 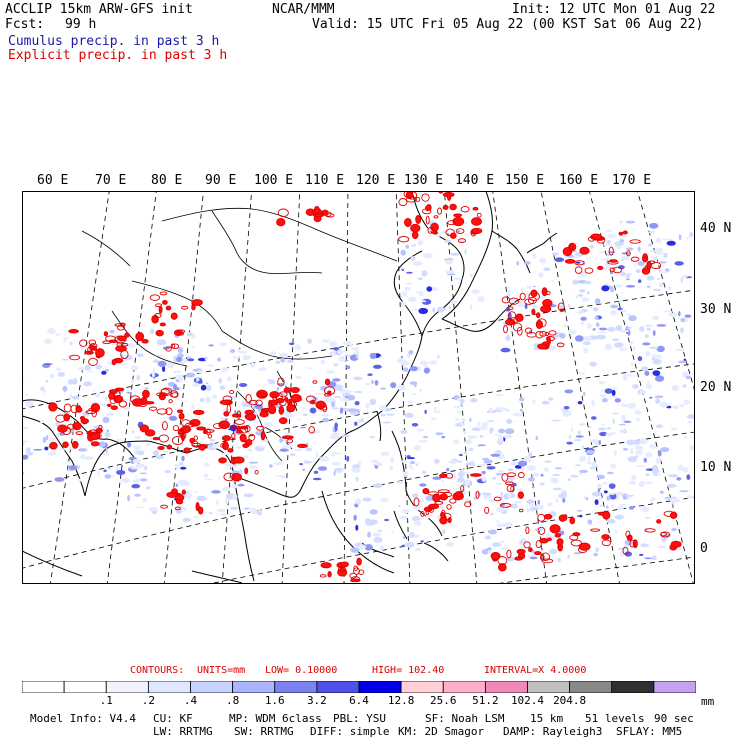 I want to click on contours-low: LOW= 0.10000, so click(x=301, y=670).